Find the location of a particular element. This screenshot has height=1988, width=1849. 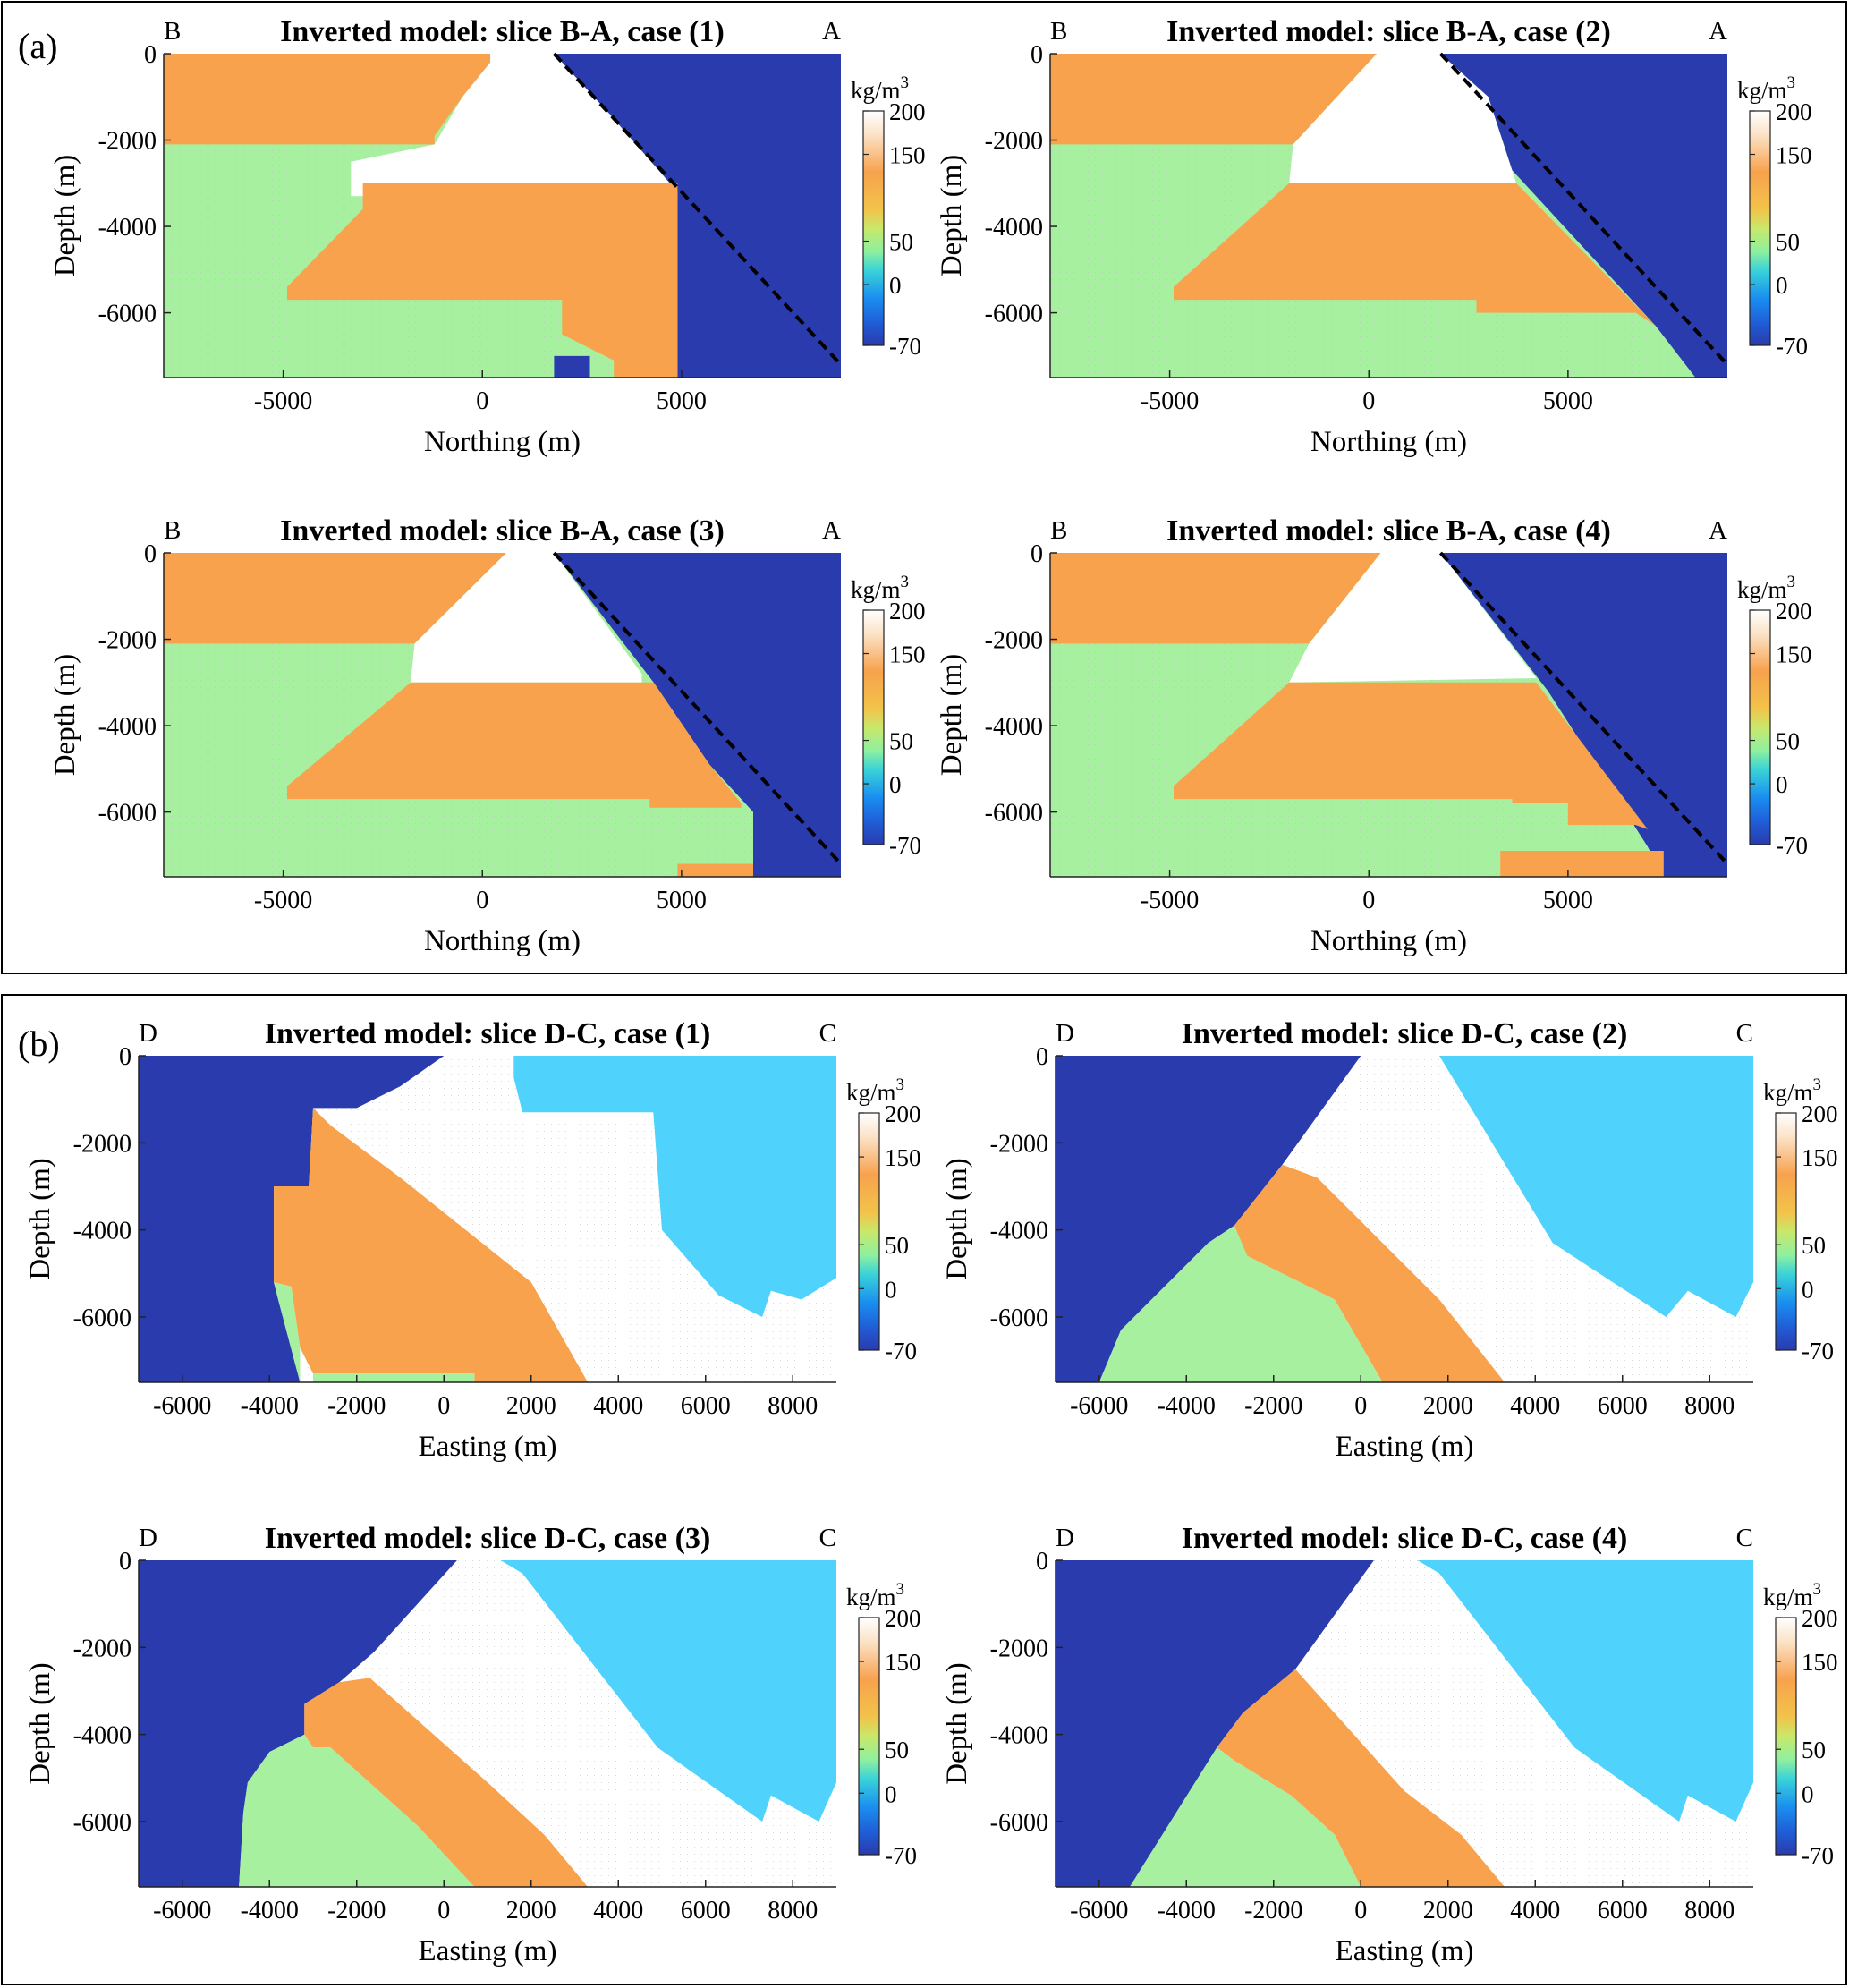

x-tick-label: 2000 is located at coordinates (531, 1910).